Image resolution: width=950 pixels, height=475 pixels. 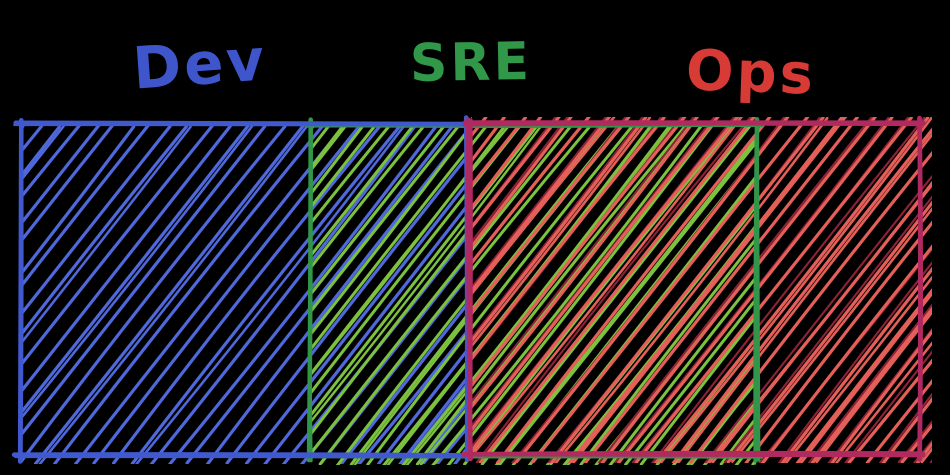 I want to click on label-sre: SRE, so click(x=471, y=63).